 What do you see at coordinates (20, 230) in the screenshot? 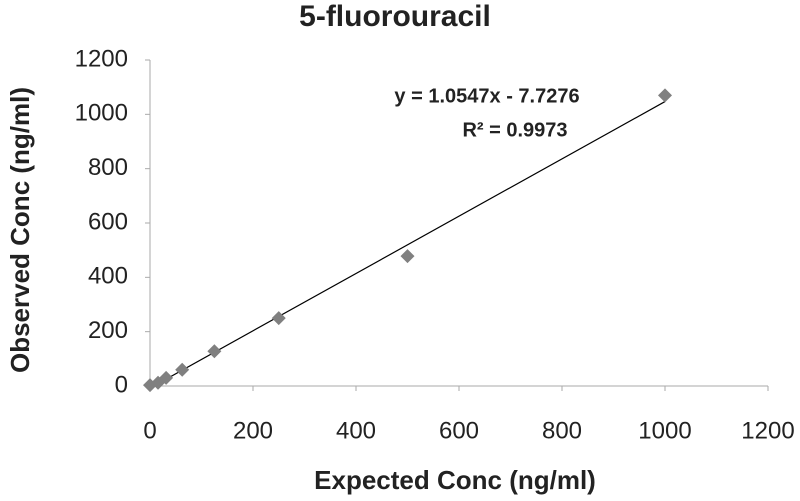
I see `y-axis-title: Observed Conc (ng/ml)` at bounding box center [20, 230].